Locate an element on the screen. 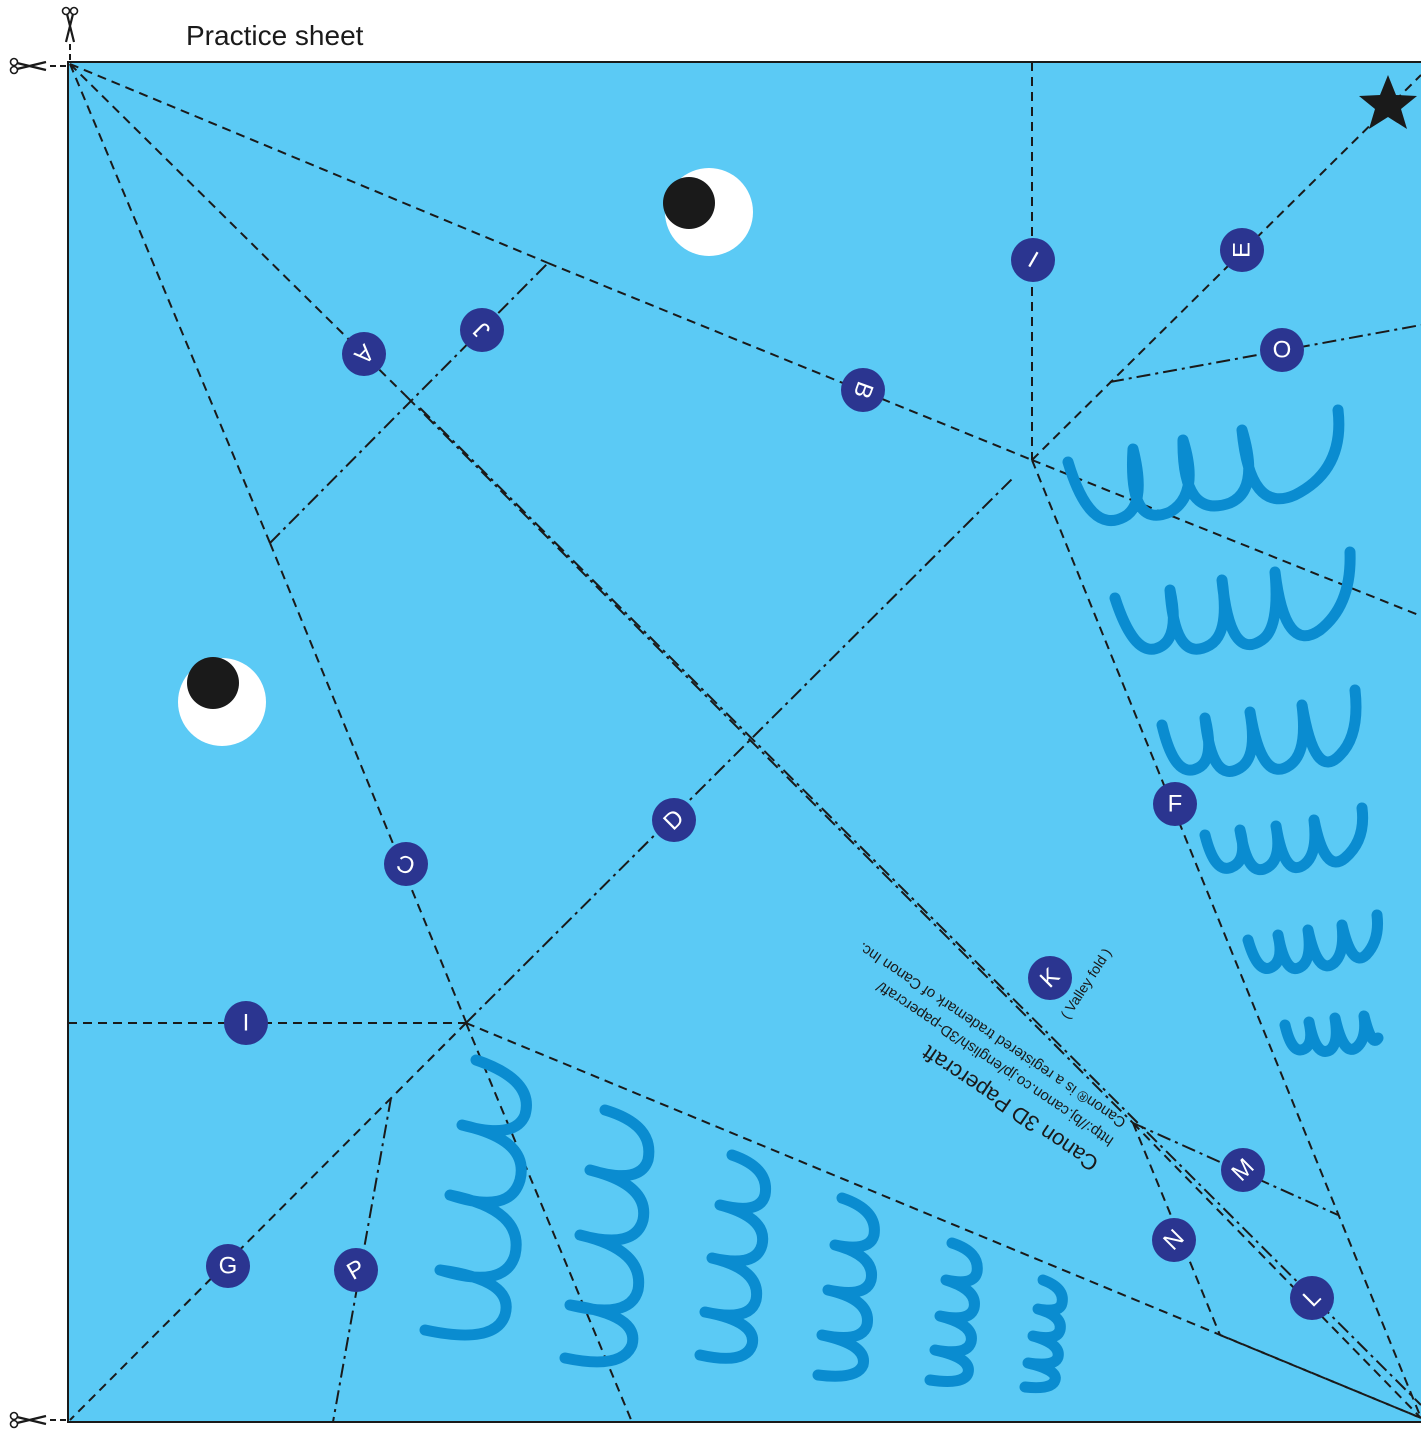  wave-pattern-right is located at coordinates (1223, 730).